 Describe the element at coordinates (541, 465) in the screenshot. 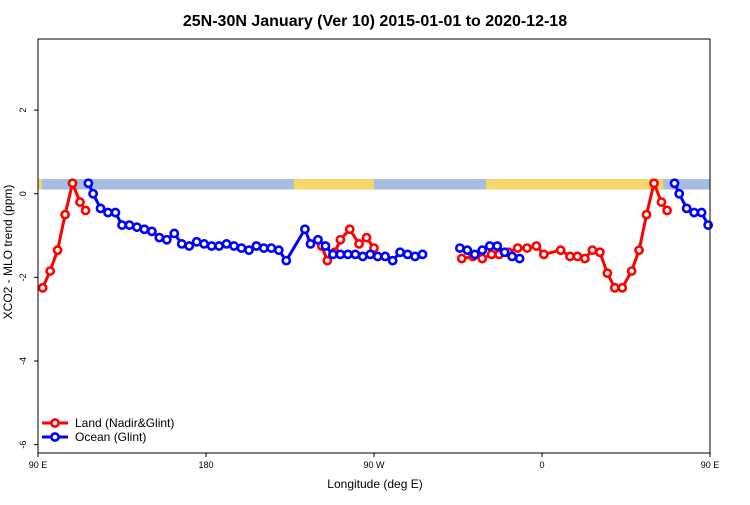

I see `x-tick-label: 0` at that location.